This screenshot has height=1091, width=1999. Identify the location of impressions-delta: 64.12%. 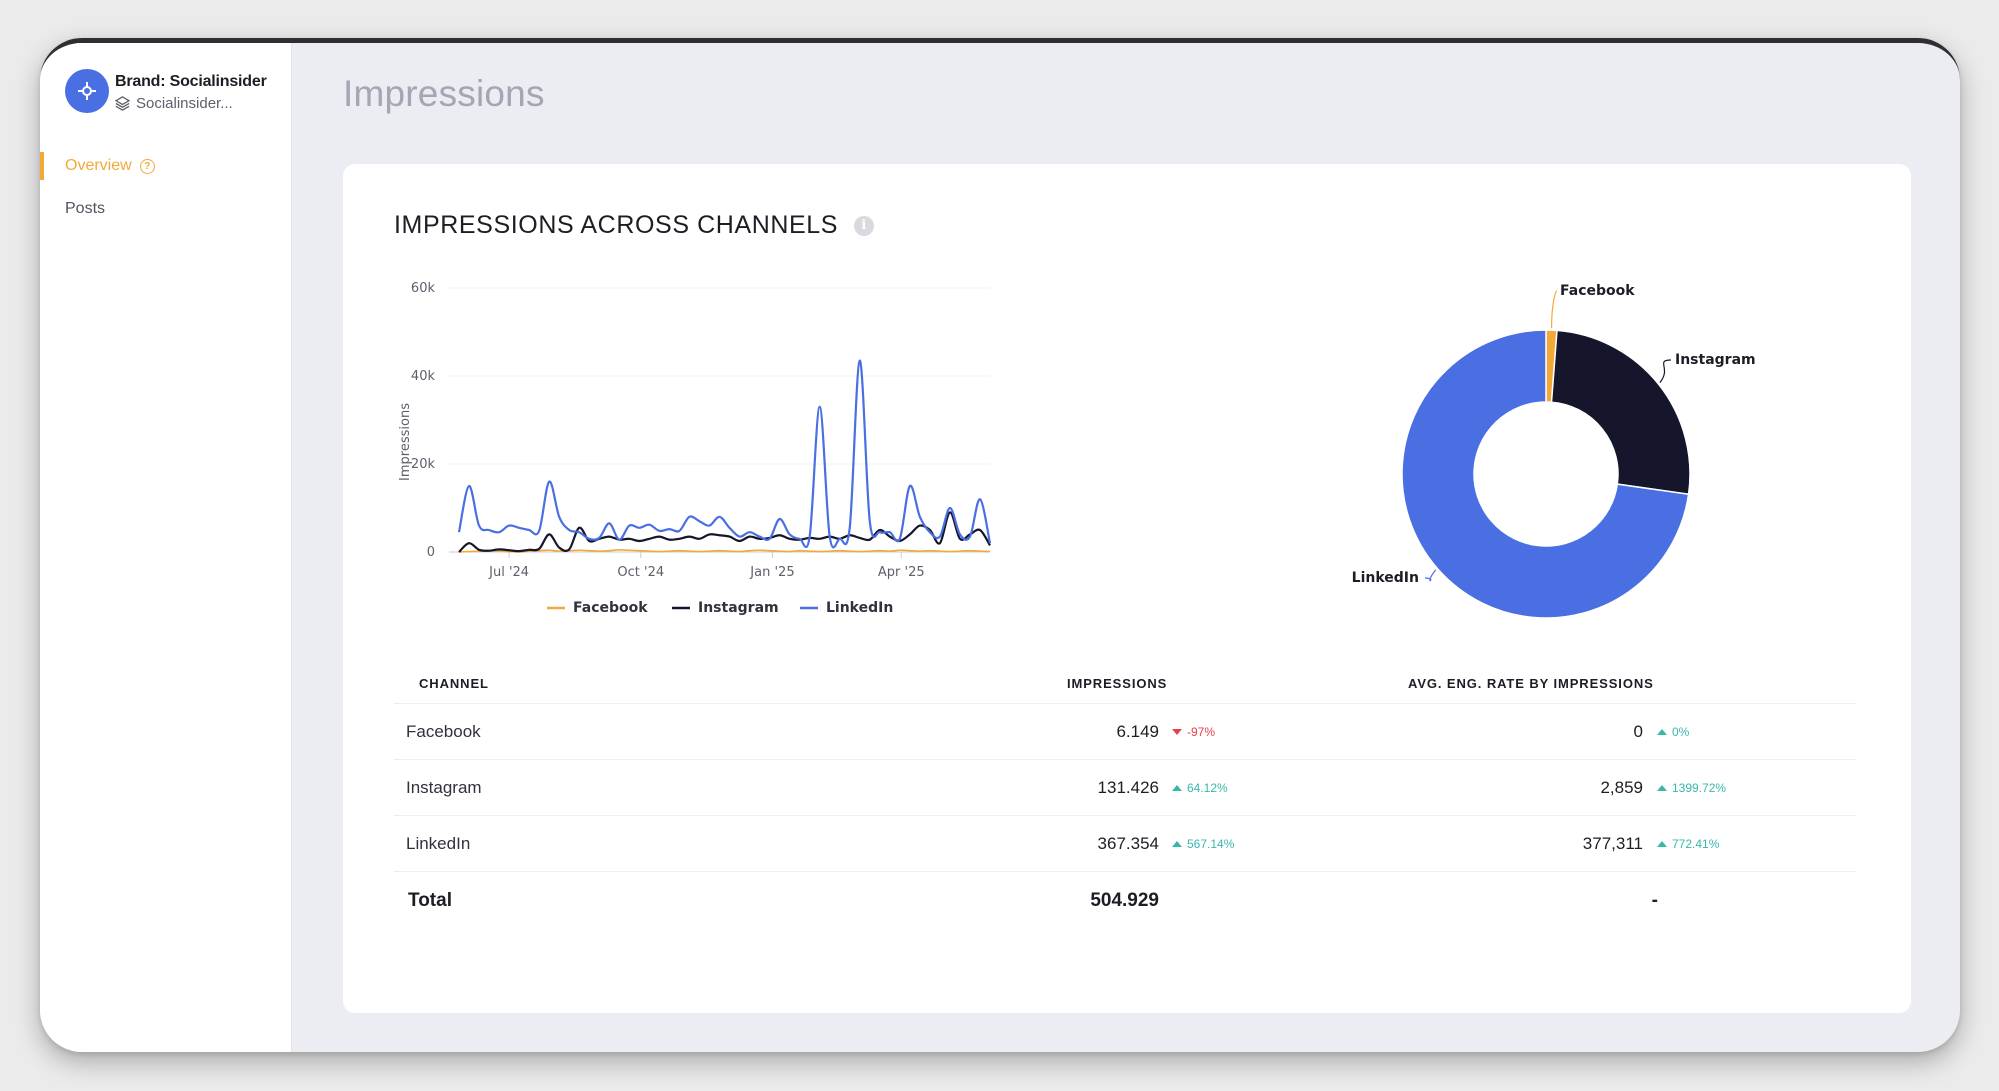
(1200, 788).